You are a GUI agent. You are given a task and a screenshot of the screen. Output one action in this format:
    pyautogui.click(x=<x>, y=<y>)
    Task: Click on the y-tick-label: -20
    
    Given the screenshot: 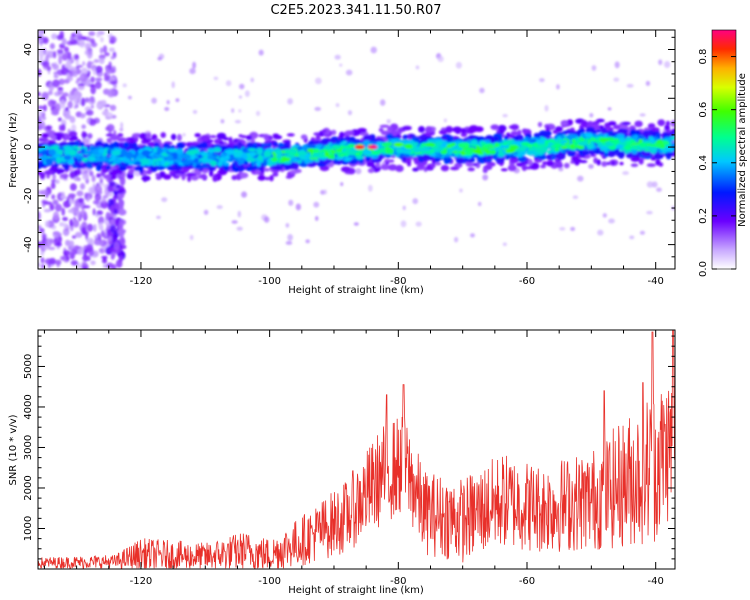 What is the action you would take?
    pyautogui.click(x=28, y=196)
    